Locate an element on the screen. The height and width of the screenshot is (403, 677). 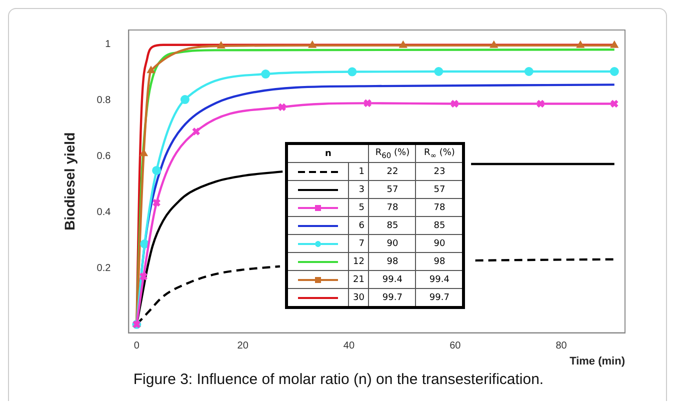
y-tick-label: 0.6 is located at coordinates (104, 156).